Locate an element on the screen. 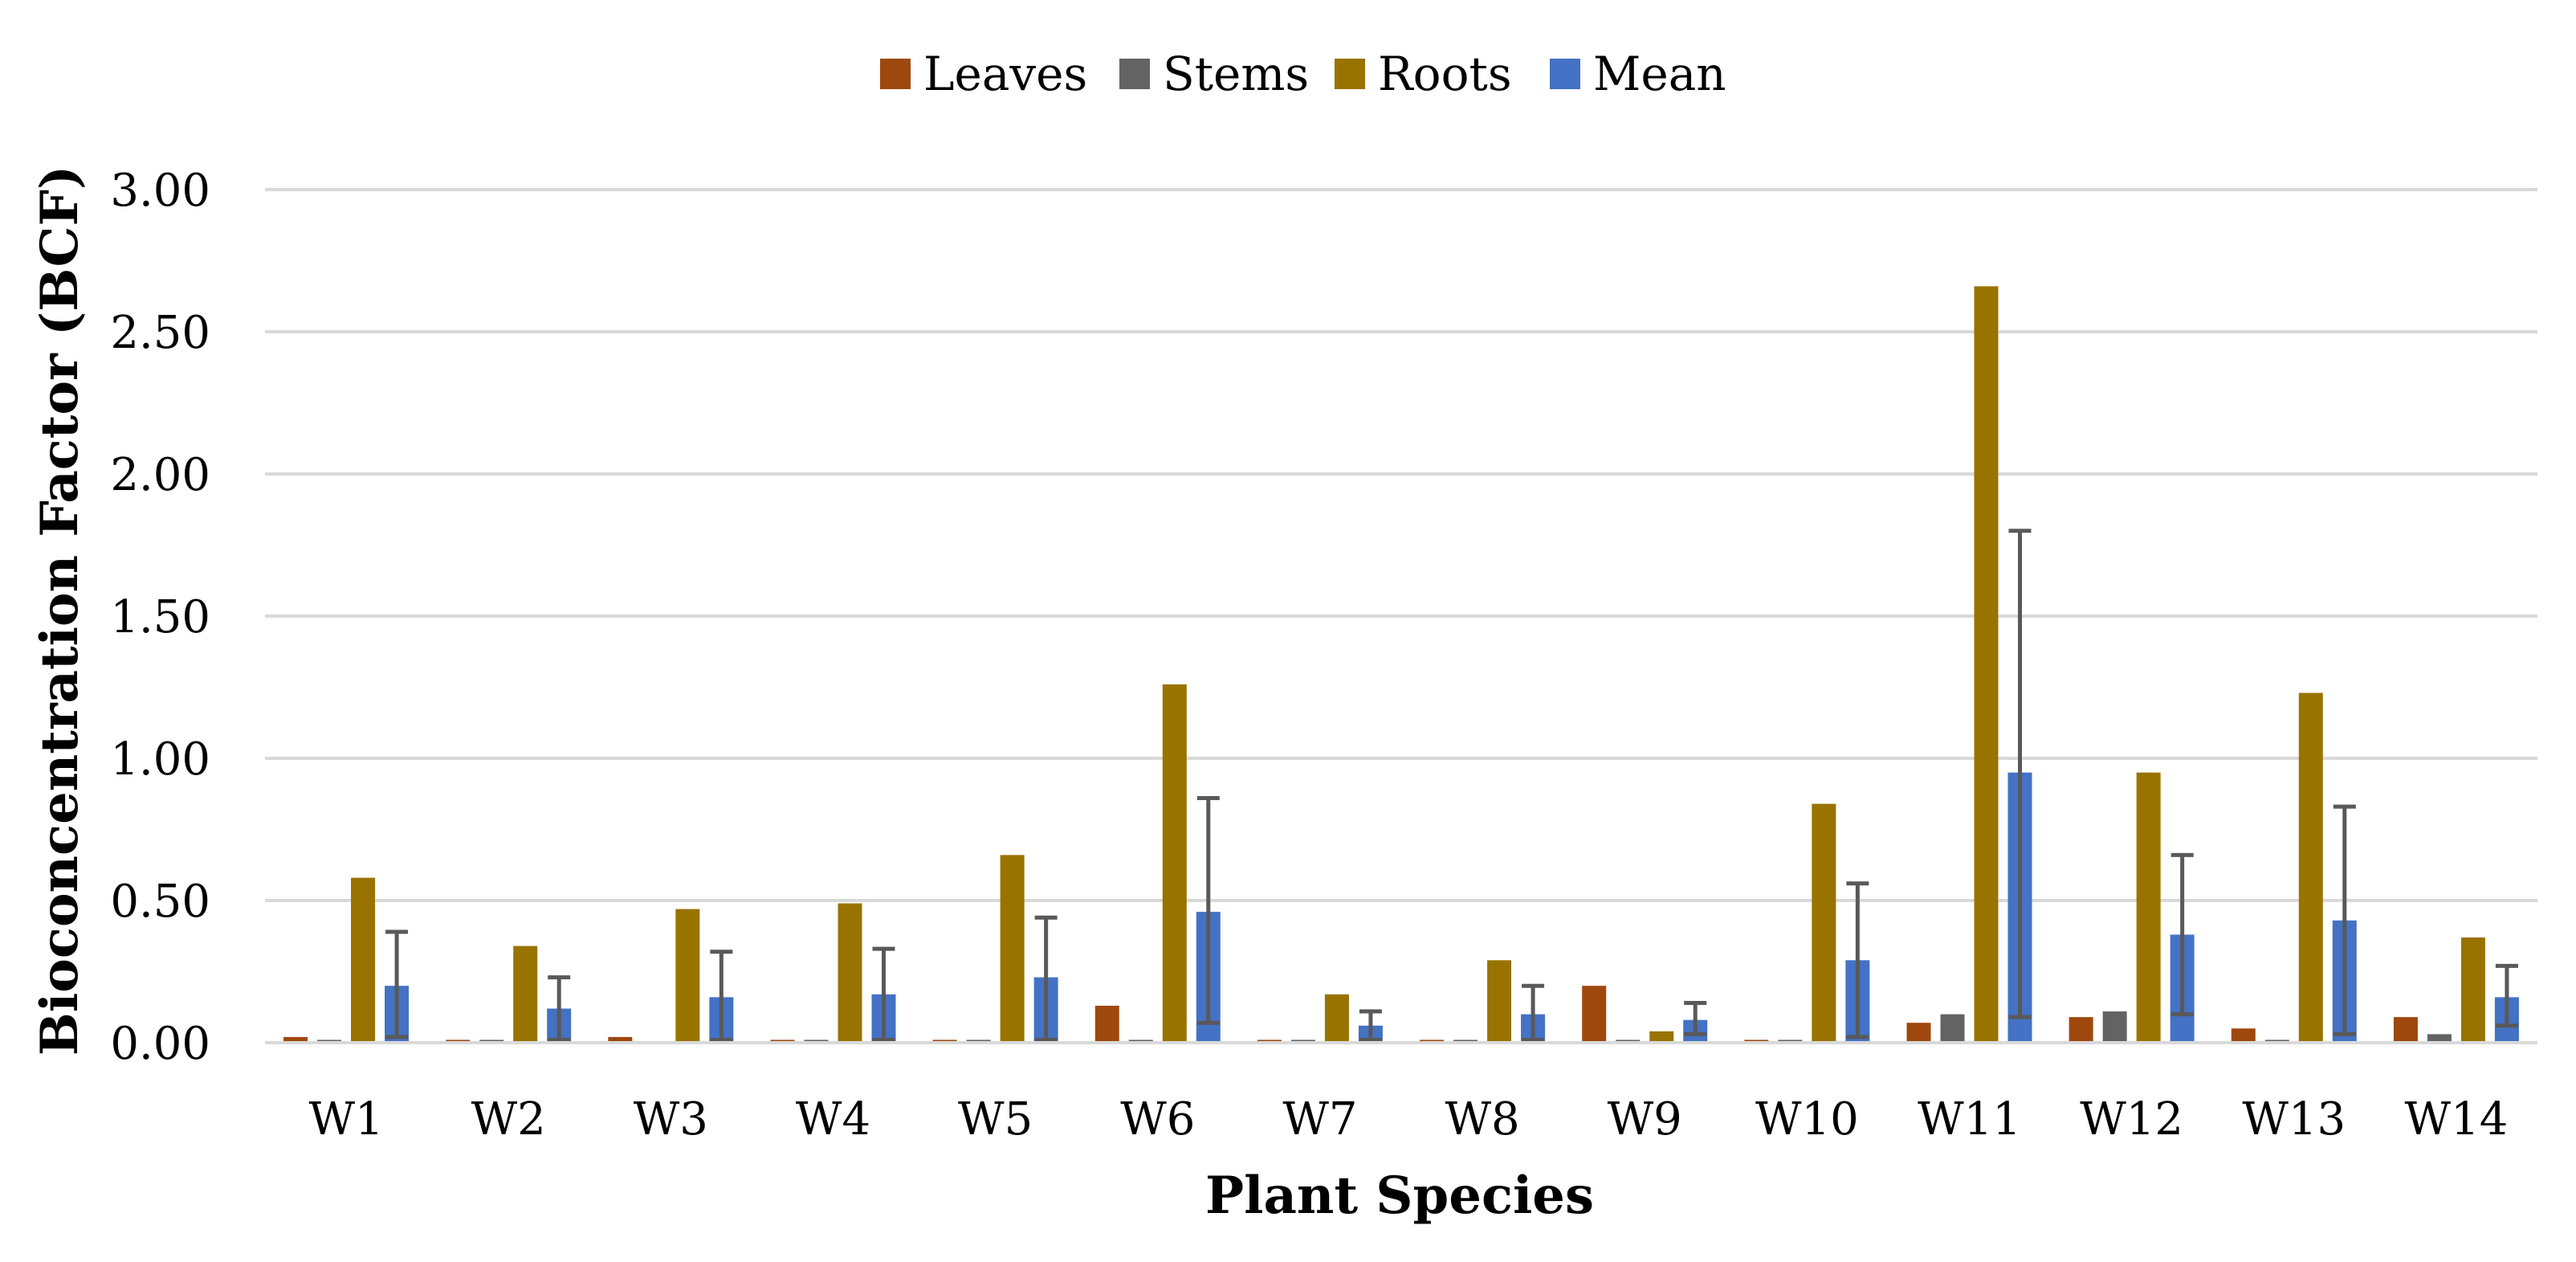 The height and width of the screenshot is (1262, 2576). bar-roots-w14 is located at coordinates (2472, 990).